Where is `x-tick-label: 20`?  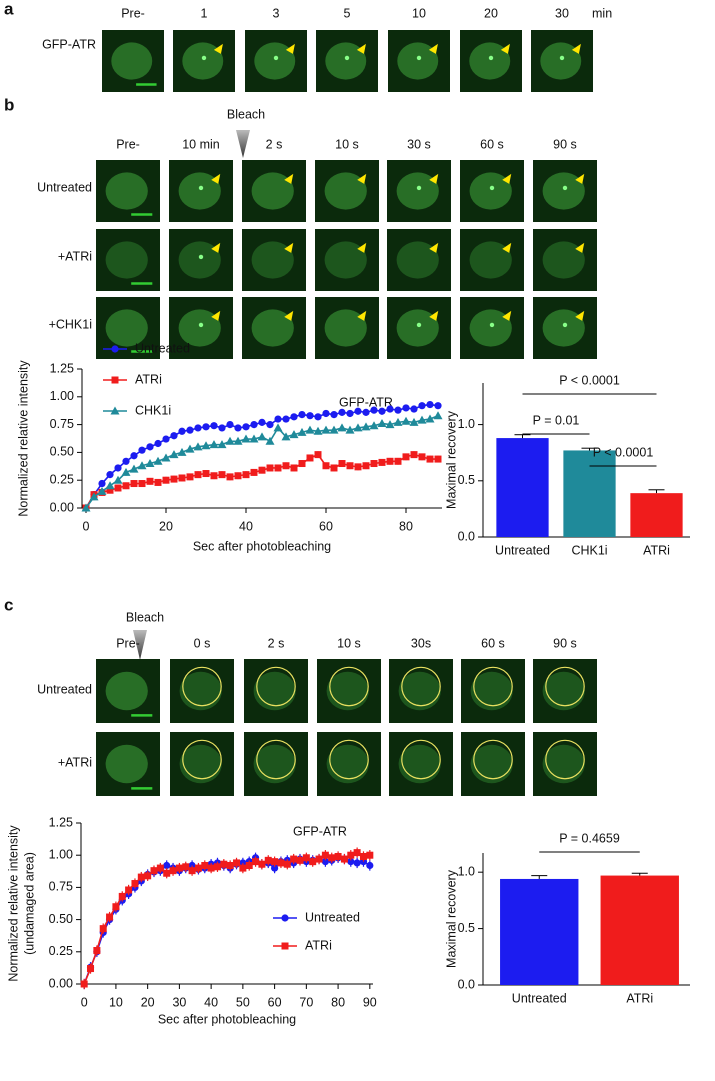
x-tick-label: 20 is located at coordinates (148, 1002).